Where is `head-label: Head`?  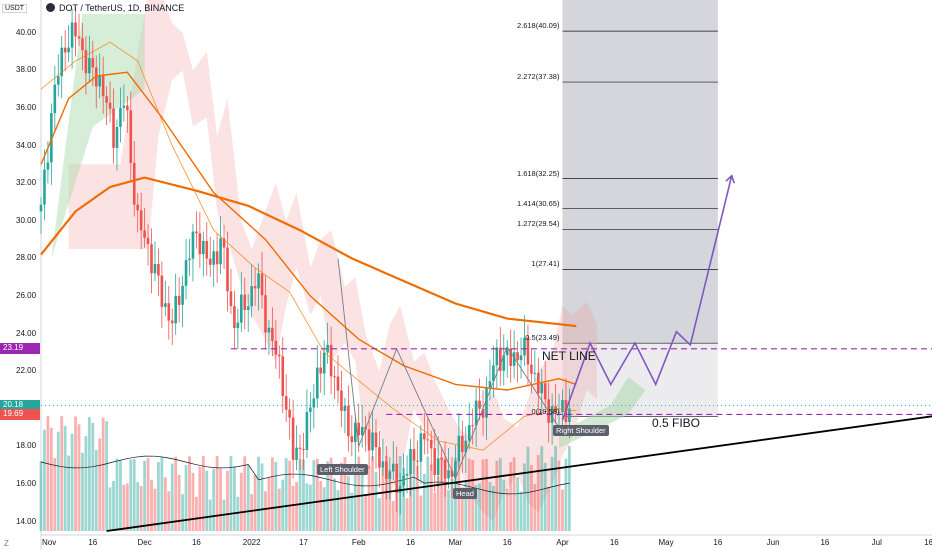
head-label: Head is located at coordinates (465, 493).